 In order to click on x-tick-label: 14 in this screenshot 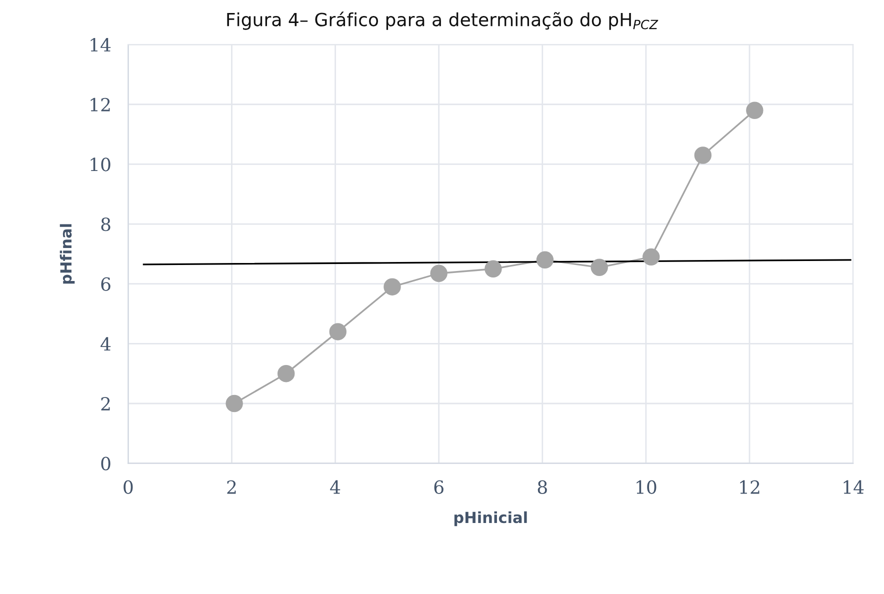, I will do `click(854, 487)`.